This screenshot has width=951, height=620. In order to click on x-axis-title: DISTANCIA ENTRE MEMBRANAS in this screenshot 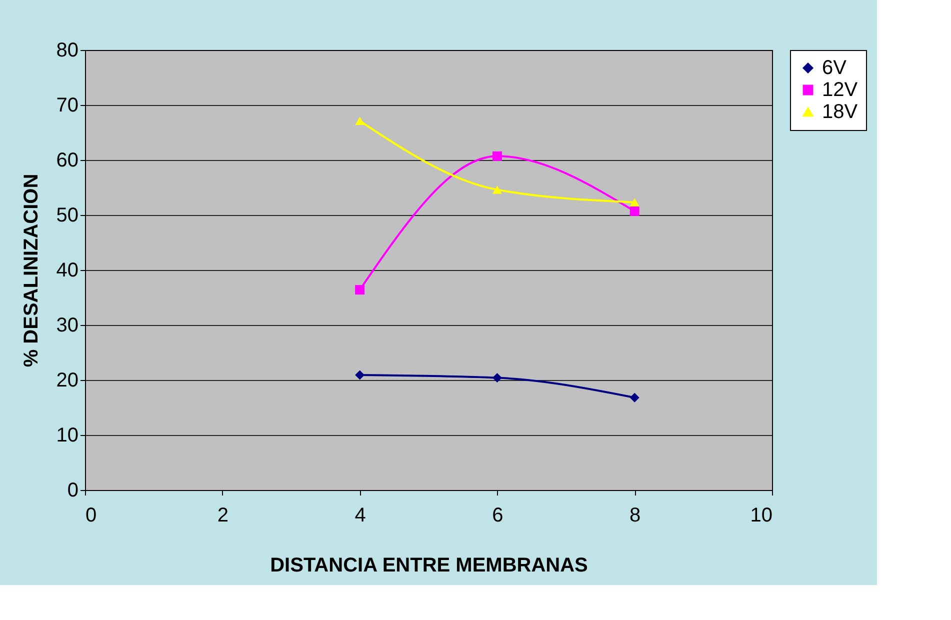, I will do `click(429, 565)`.